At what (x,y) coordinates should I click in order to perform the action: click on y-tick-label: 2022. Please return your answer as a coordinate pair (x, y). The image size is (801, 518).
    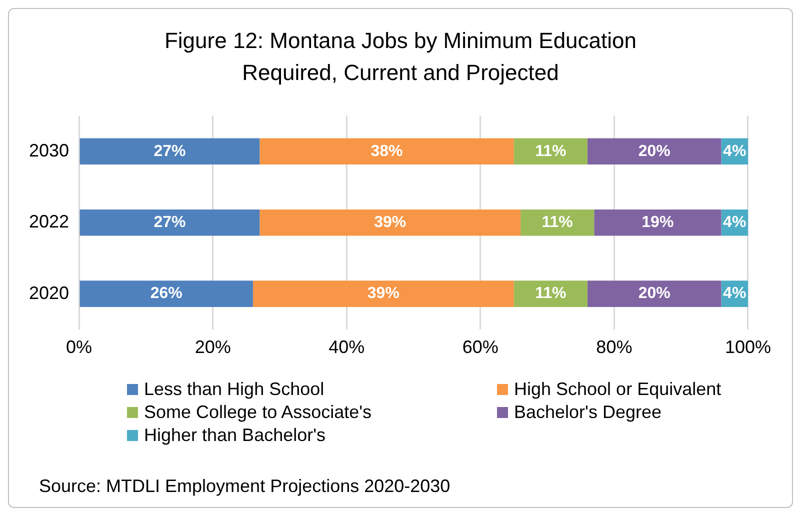
    Looking at the image, I should click on (49, 222).